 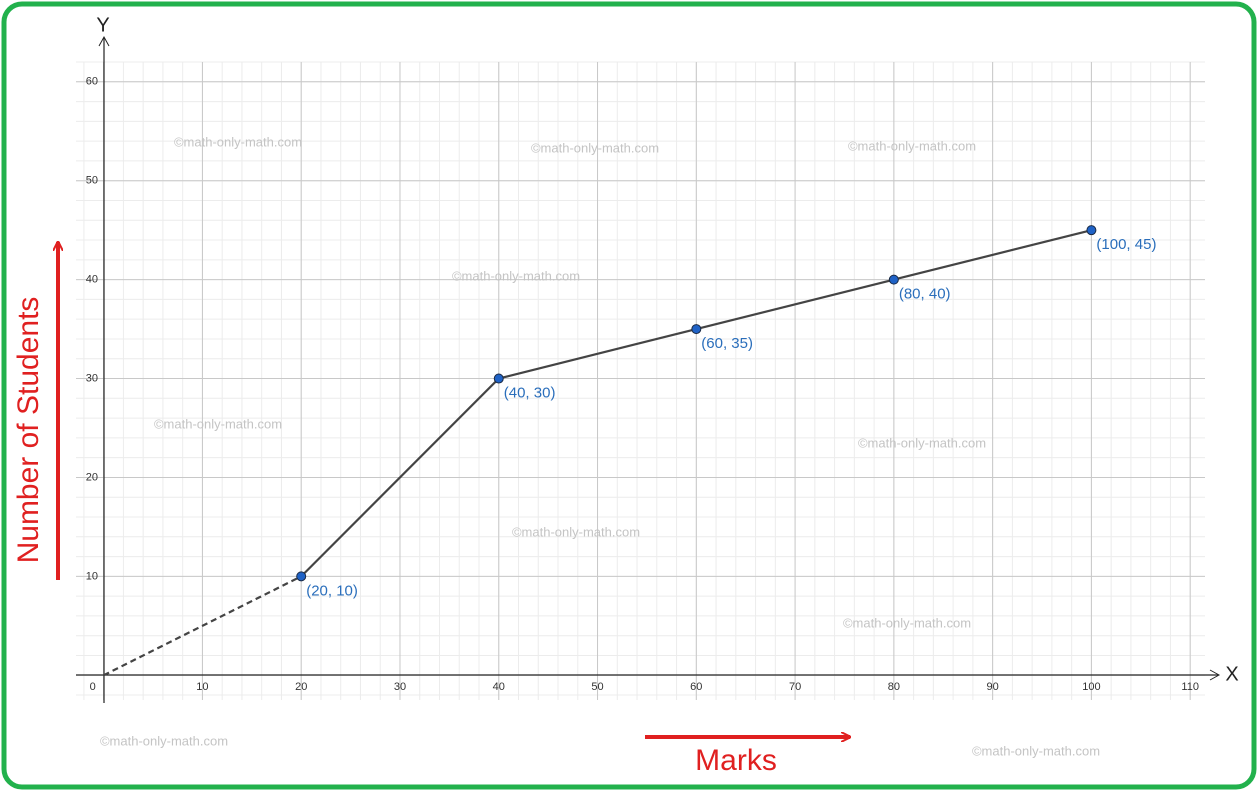 I want to click on x-axis-label: Marks, so click(x=736, y=760).